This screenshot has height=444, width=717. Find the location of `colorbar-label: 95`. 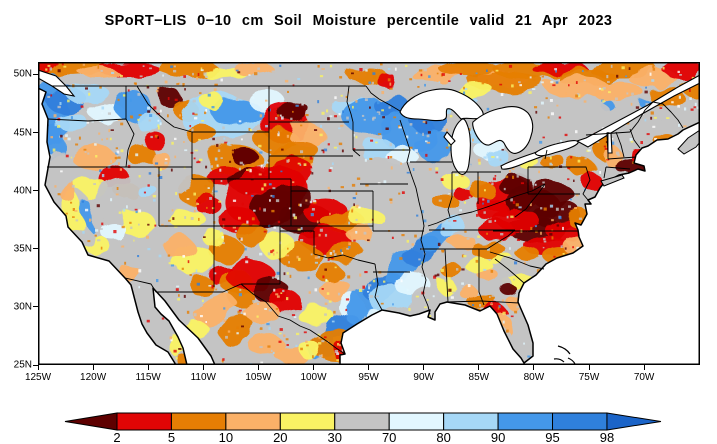

colorbar-label: 95 is located at coordinates (552, 437).